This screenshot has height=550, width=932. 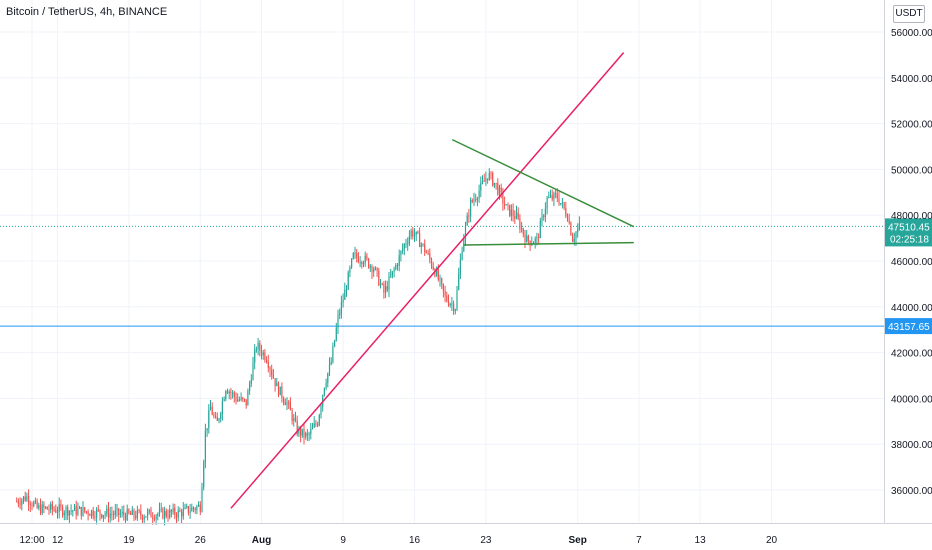 What do you see at coordinates (911, 445) in the screenshot?
I see `y-tick-label: 38000.00` at bounding box center [911, 445].